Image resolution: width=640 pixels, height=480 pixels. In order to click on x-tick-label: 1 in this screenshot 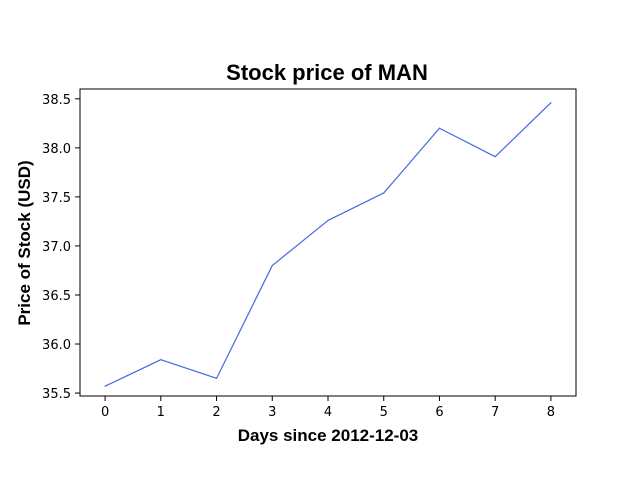, I will do `click(161, 412)`.